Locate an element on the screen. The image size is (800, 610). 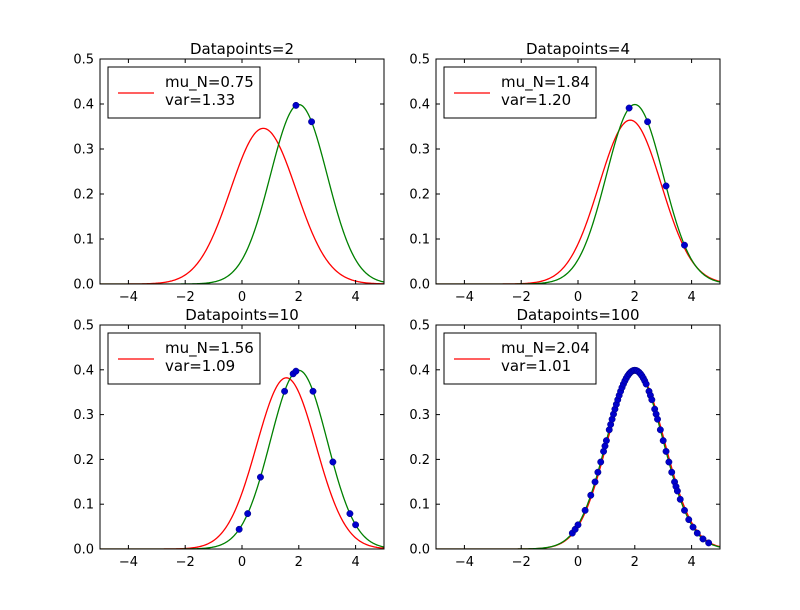
legend-label: mu_N=1.56 is located at coordinates (209, 348).